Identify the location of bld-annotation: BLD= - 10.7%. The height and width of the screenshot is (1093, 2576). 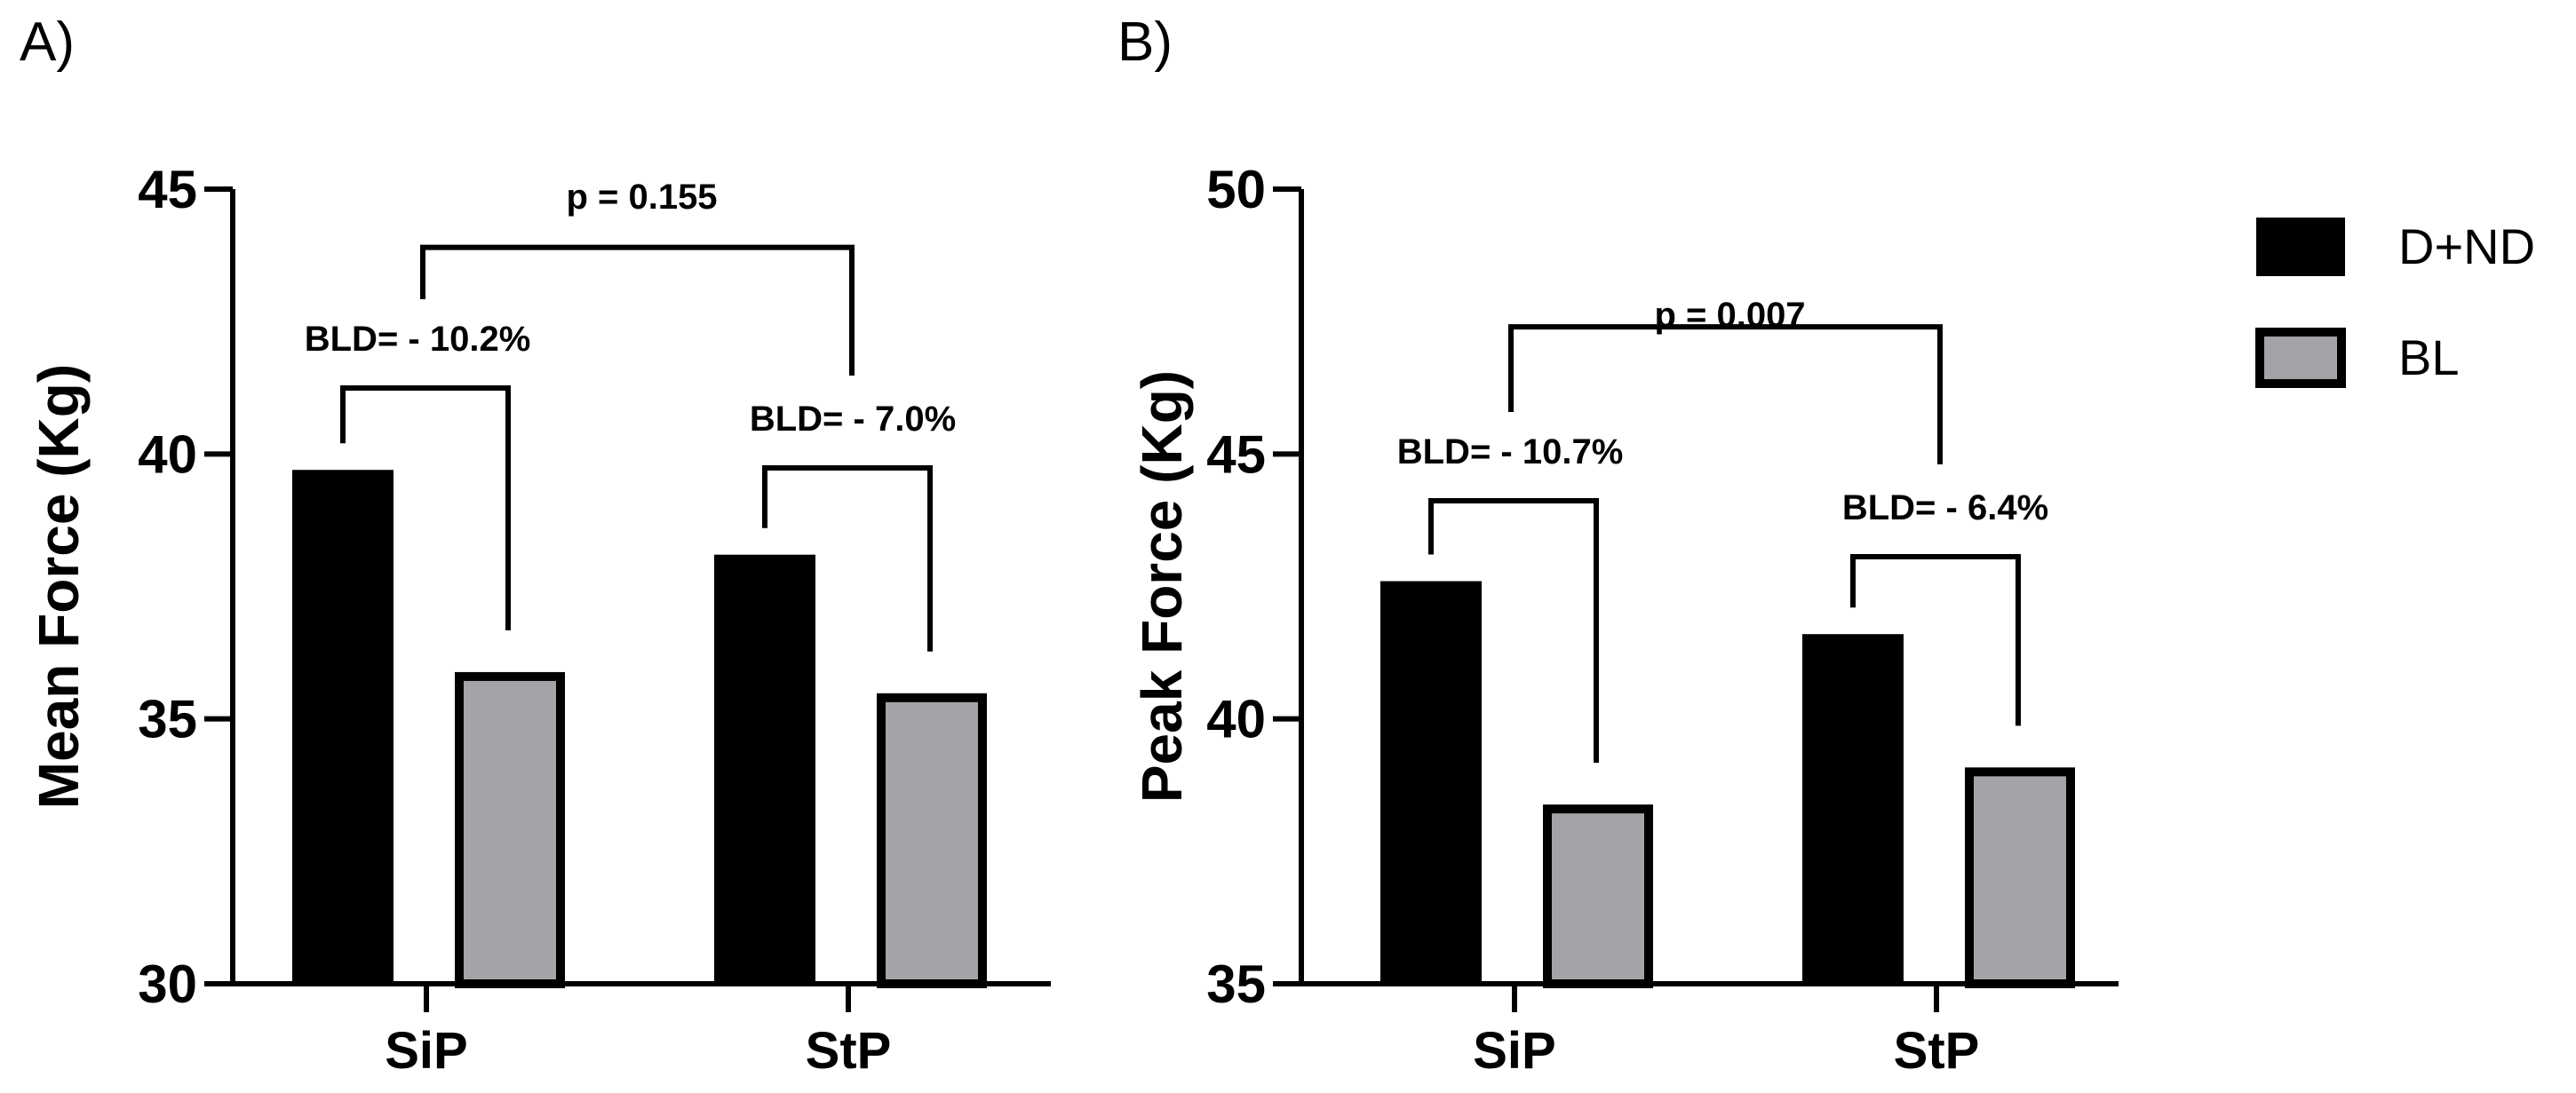
(1510, 451).